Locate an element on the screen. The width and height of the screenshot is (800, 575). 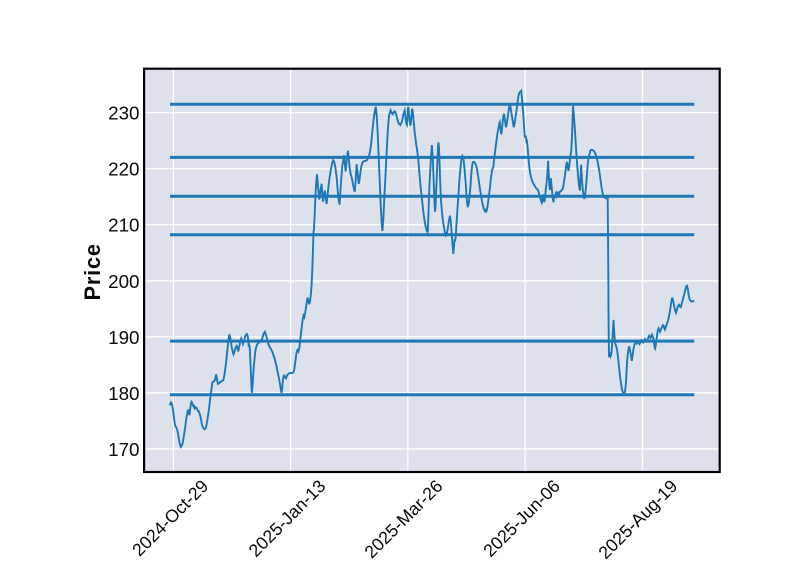
svg-text: Price is located at coordinates (92, 271).